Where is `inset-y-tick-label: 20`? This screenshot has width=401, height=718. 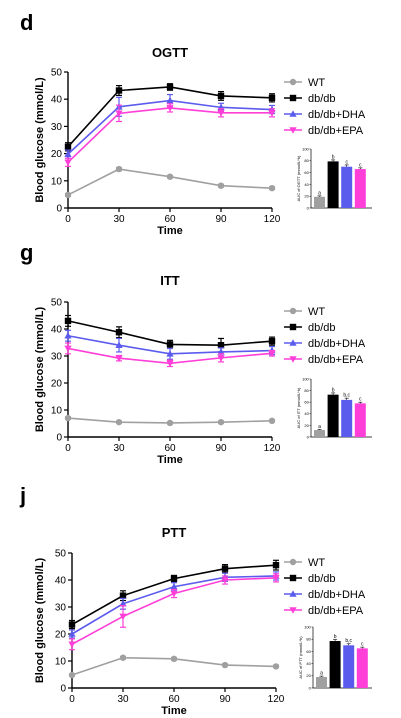 inset-y-tick-label: 20 is located at coordinates (308, 675).